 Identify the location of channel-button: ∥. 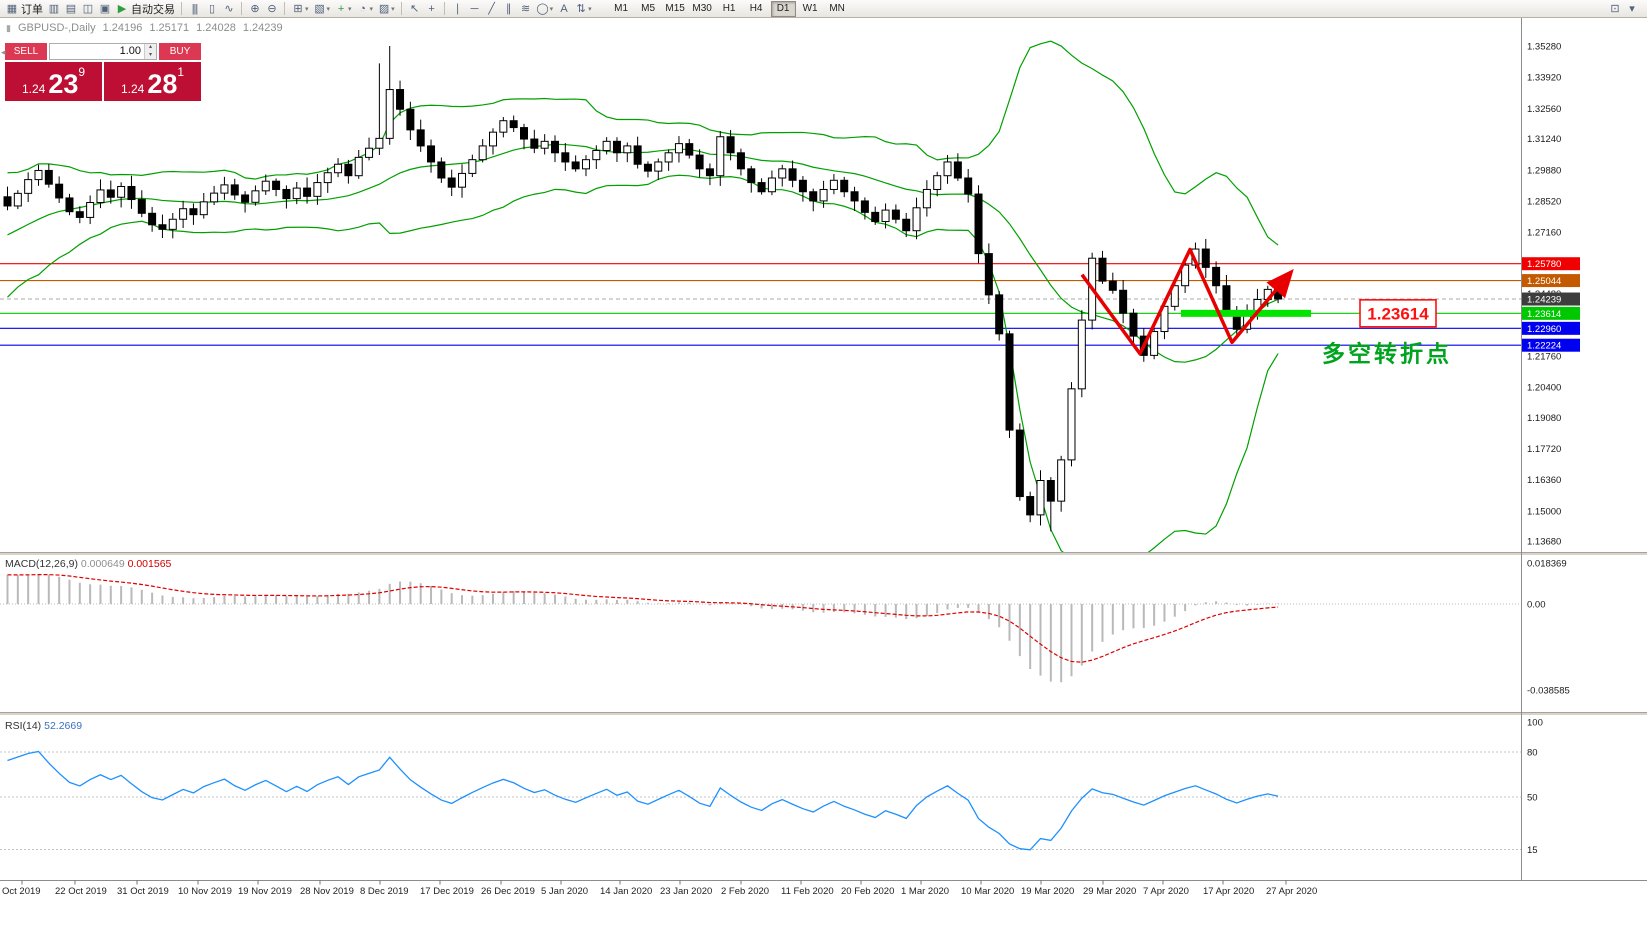
(508, 9).